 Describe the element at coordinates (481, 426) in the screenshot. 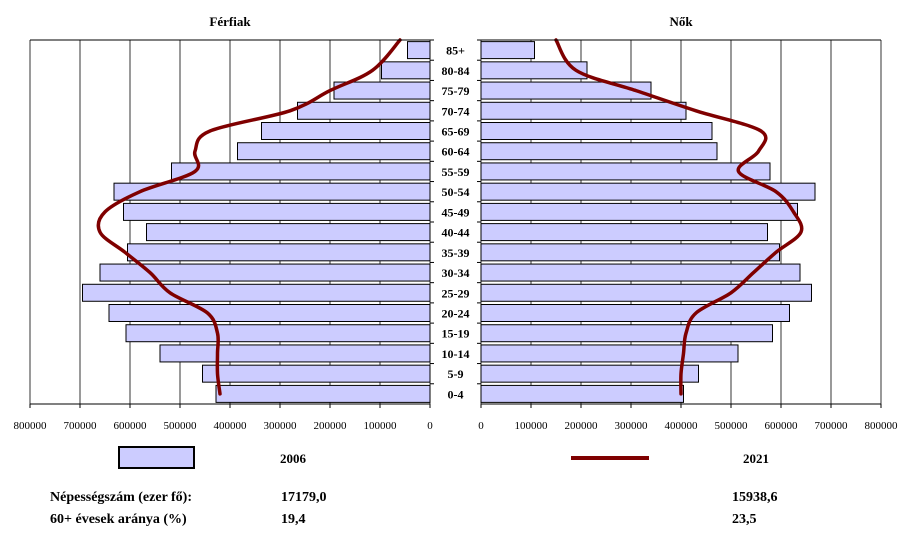

I see `tick-label-right: 0` at that location.